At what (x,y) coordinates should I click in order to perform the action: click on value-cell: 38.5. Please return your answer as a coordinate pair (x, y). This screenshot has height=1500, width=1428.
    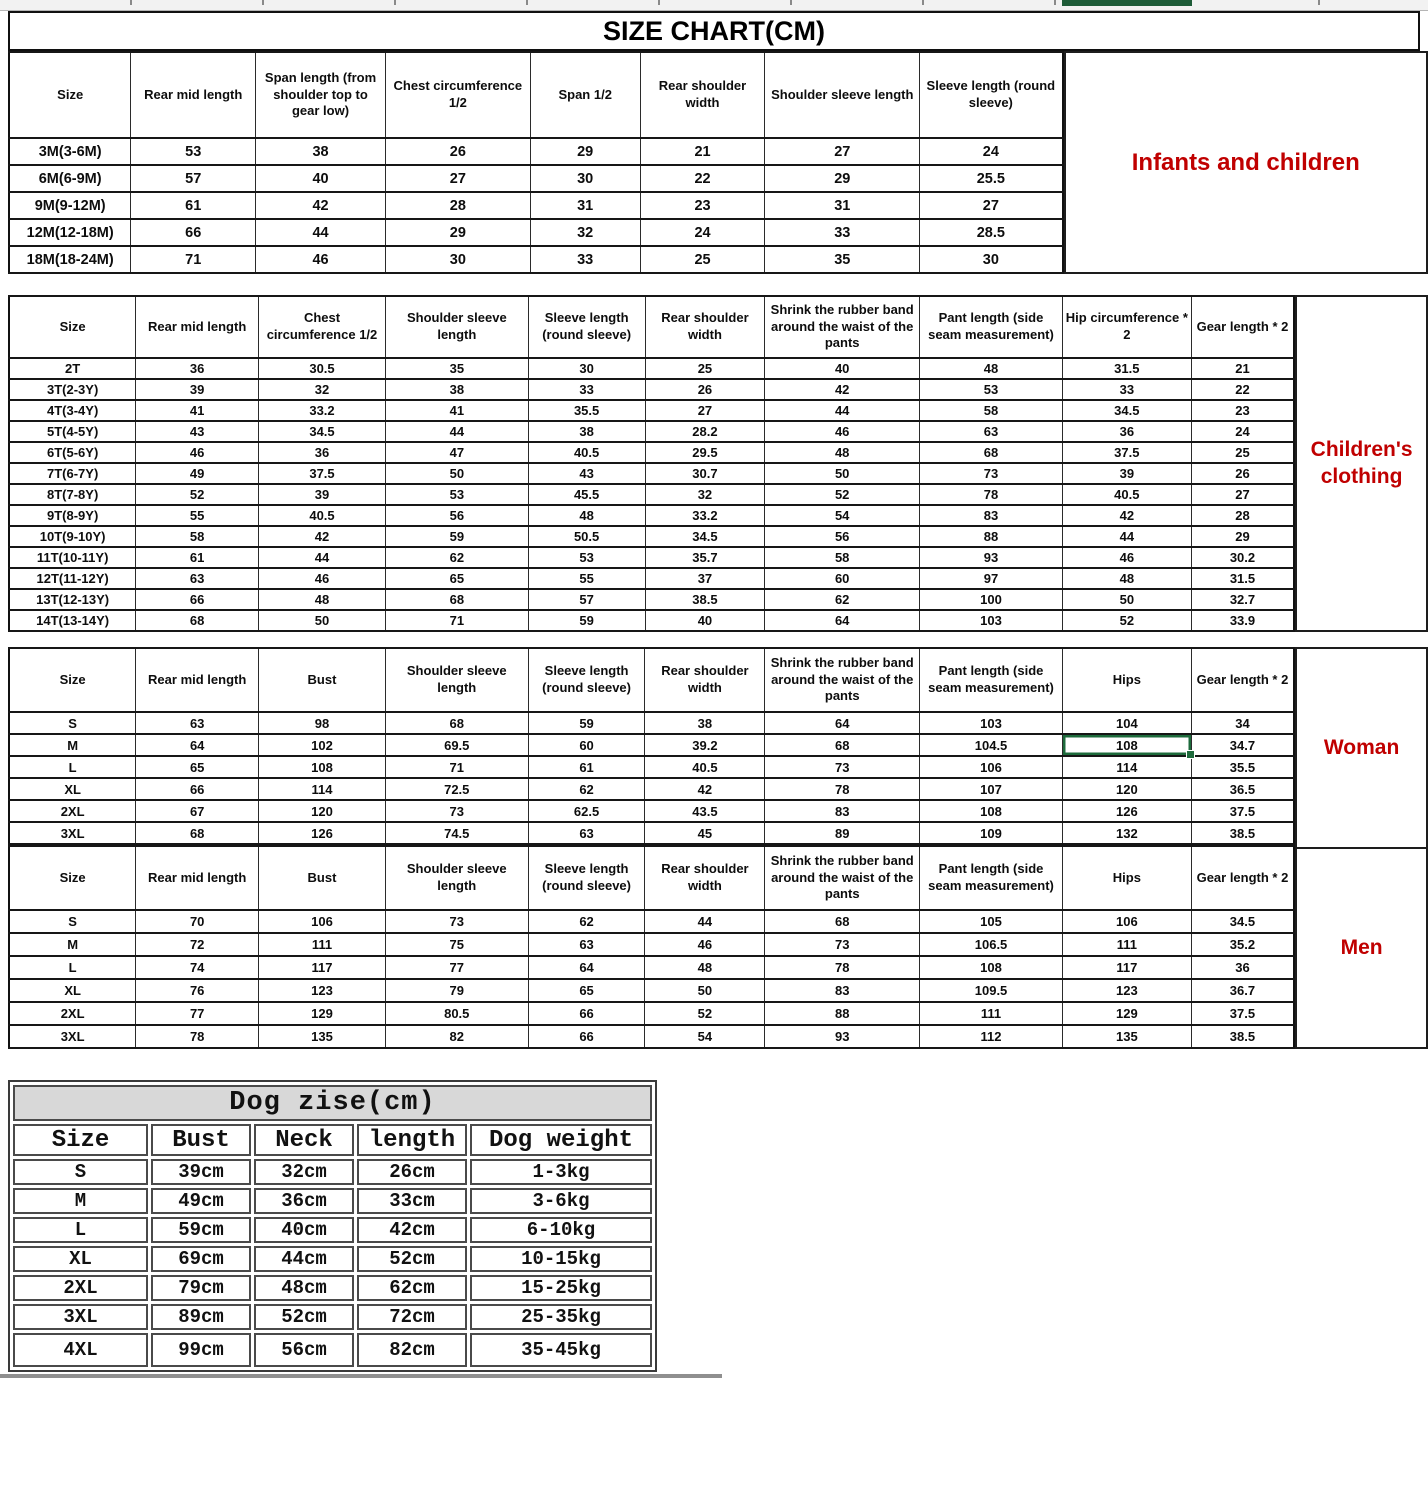
    Looking at the image, I should click on (1242, 833).